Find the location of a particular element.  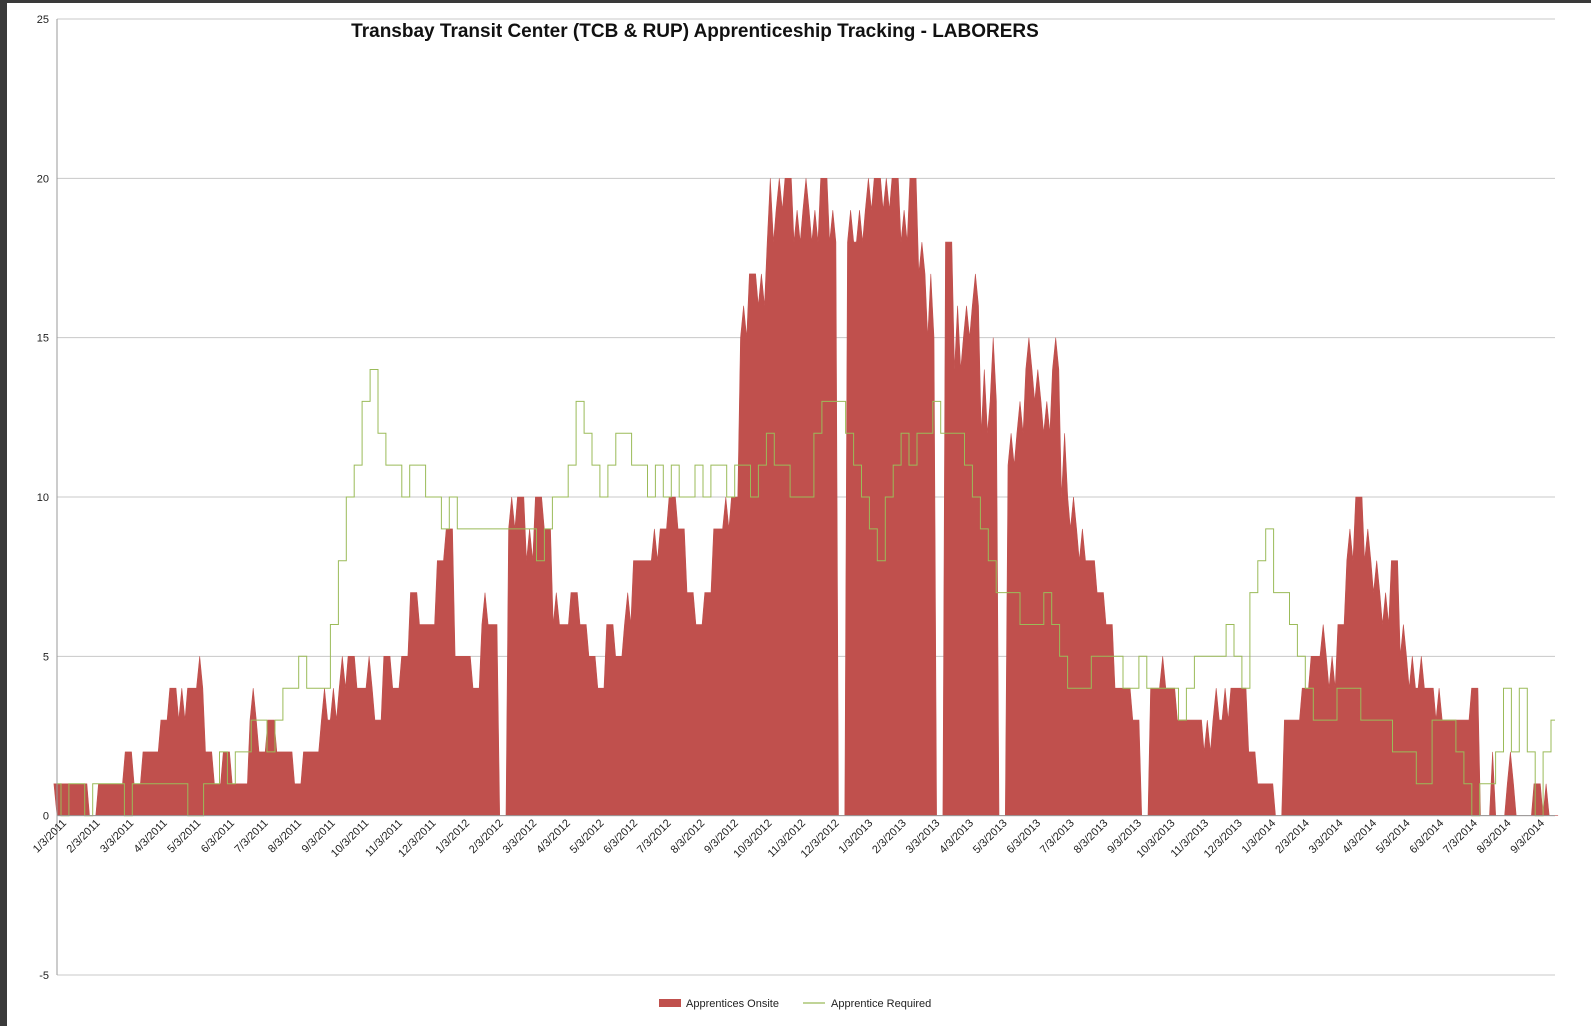

y-tick-label: 20 is located at coordinates (43, 179).